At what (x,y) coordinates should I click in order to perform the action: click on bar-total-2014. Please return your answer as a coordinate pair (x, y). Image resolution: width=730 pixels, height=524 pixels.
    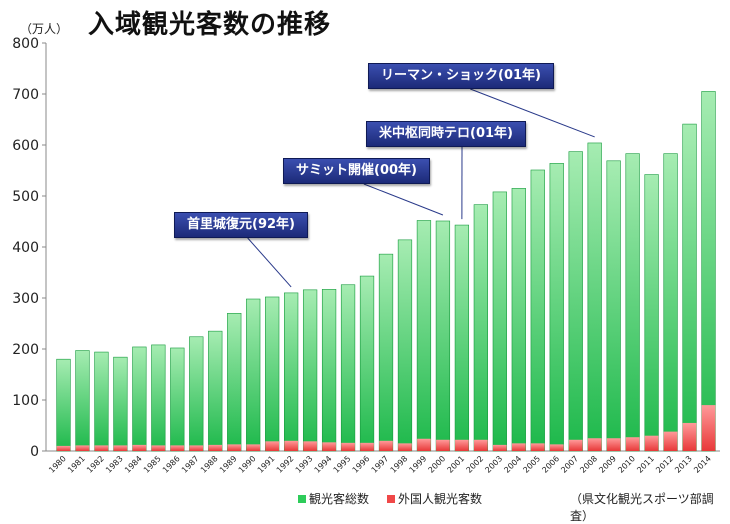
    Looking at the image, I should click on (709, 271).